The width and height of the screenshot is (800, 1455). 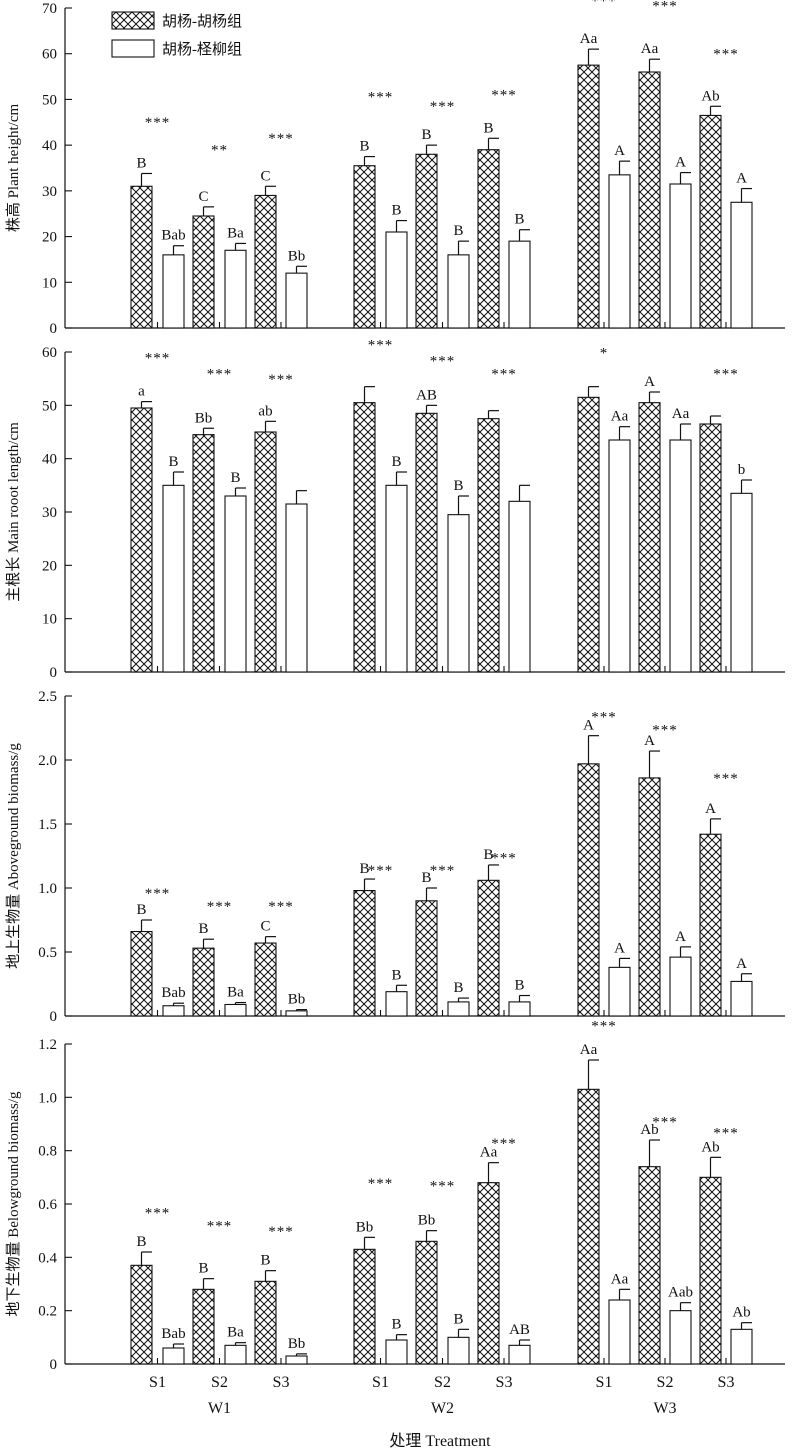 What do you see at coordinates (427, 1221) in the screenshot?
I see `significance-letter: Bb` at bounding box center [427, 1221].